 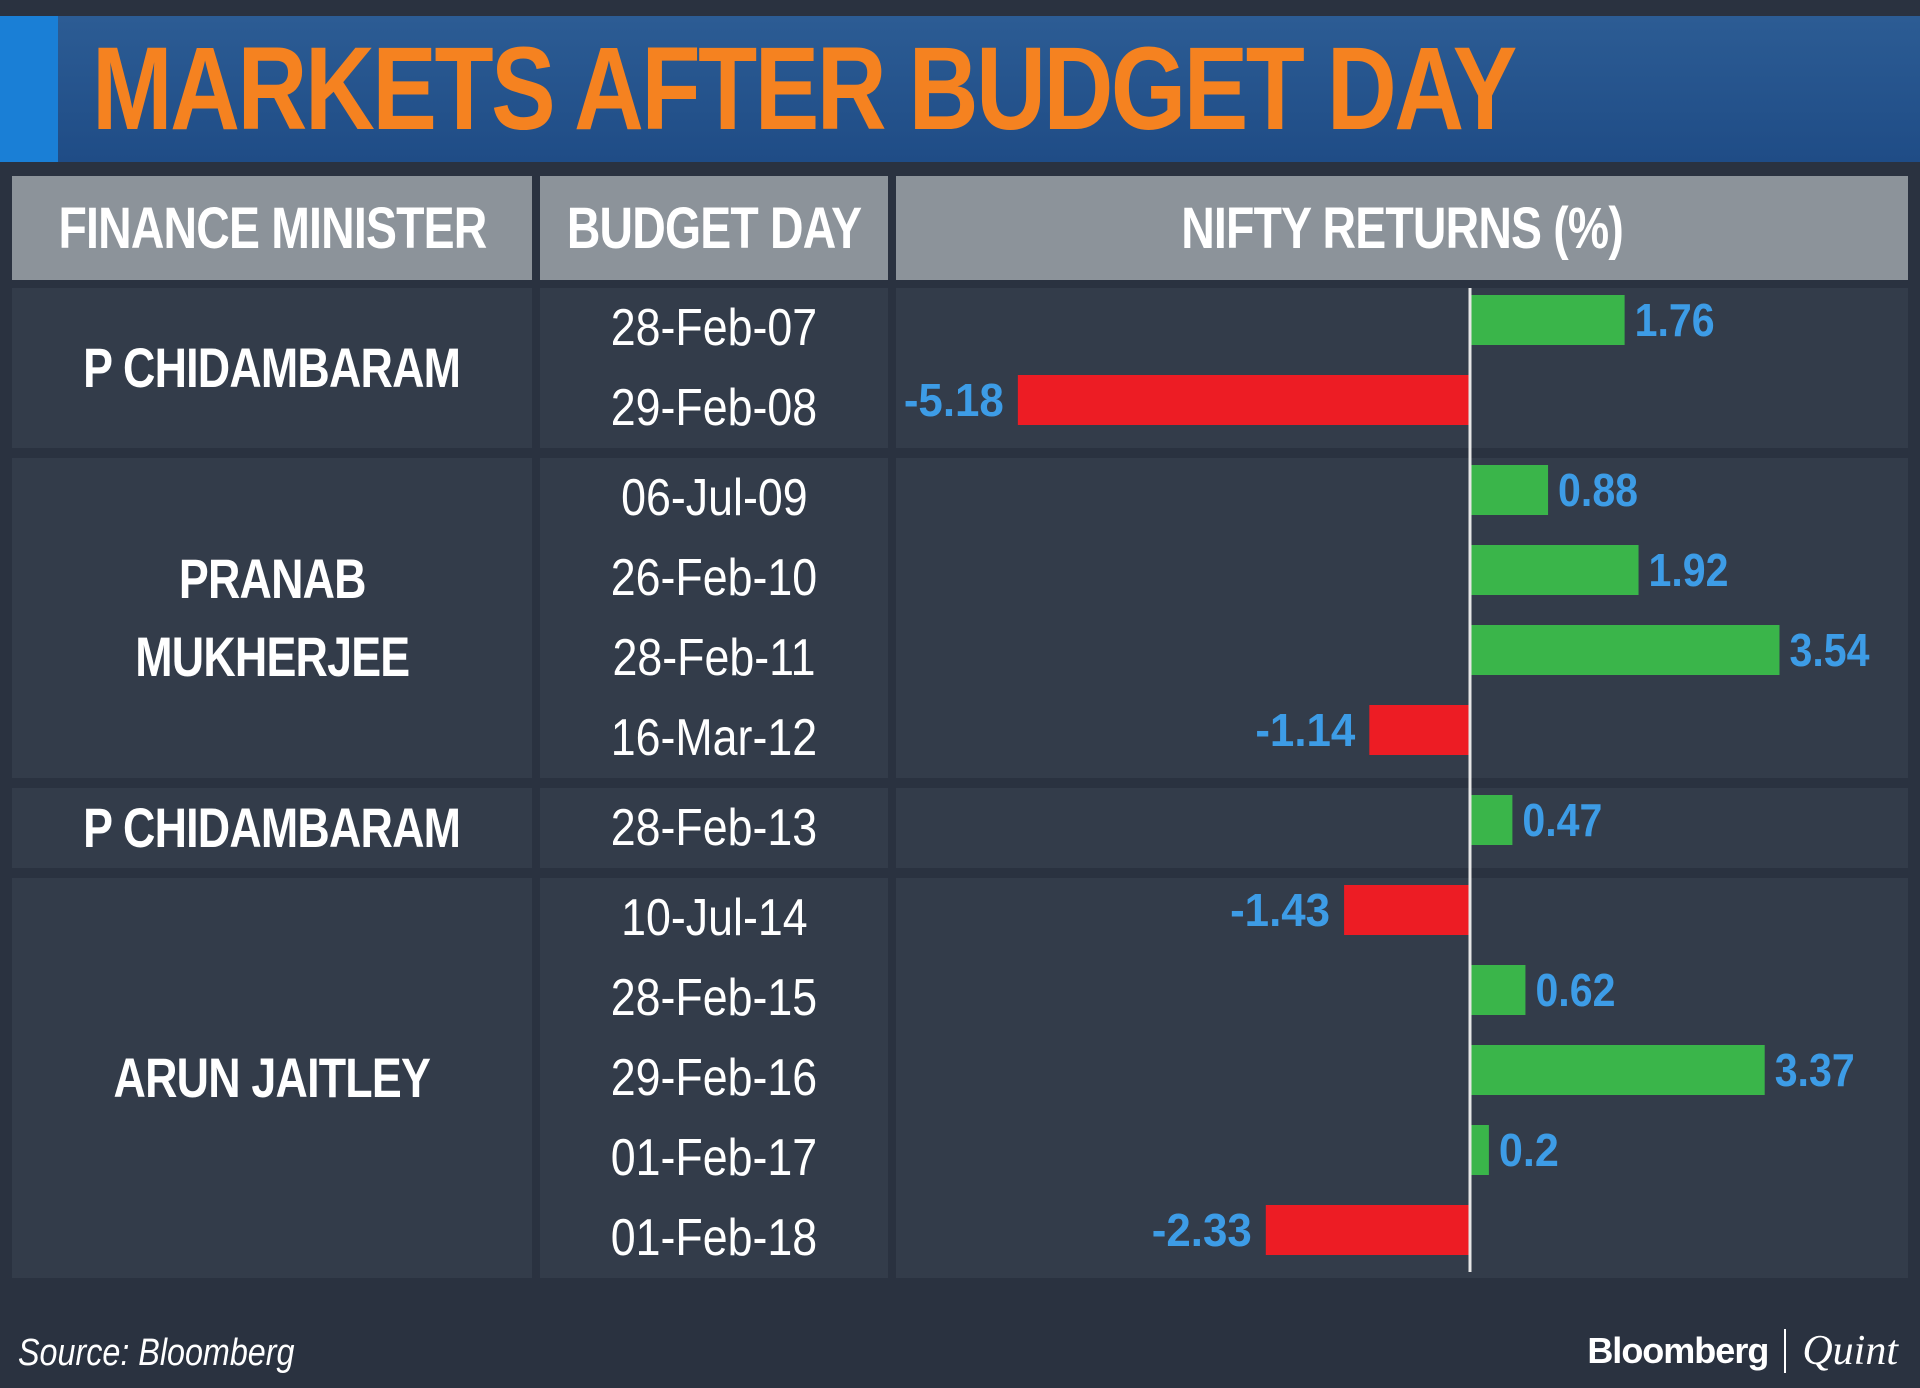 I want to click on budget-date-label: 26-Feb-10, so click(x=714, y=578).